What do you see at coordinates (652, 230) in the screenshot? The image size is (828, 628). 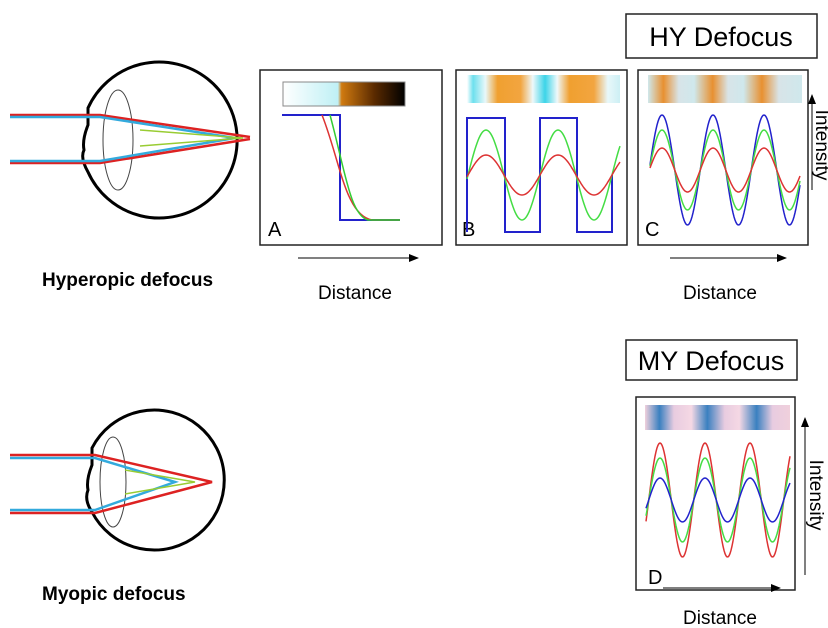 I see `panel-label: C` at bounding box center [652, 230].